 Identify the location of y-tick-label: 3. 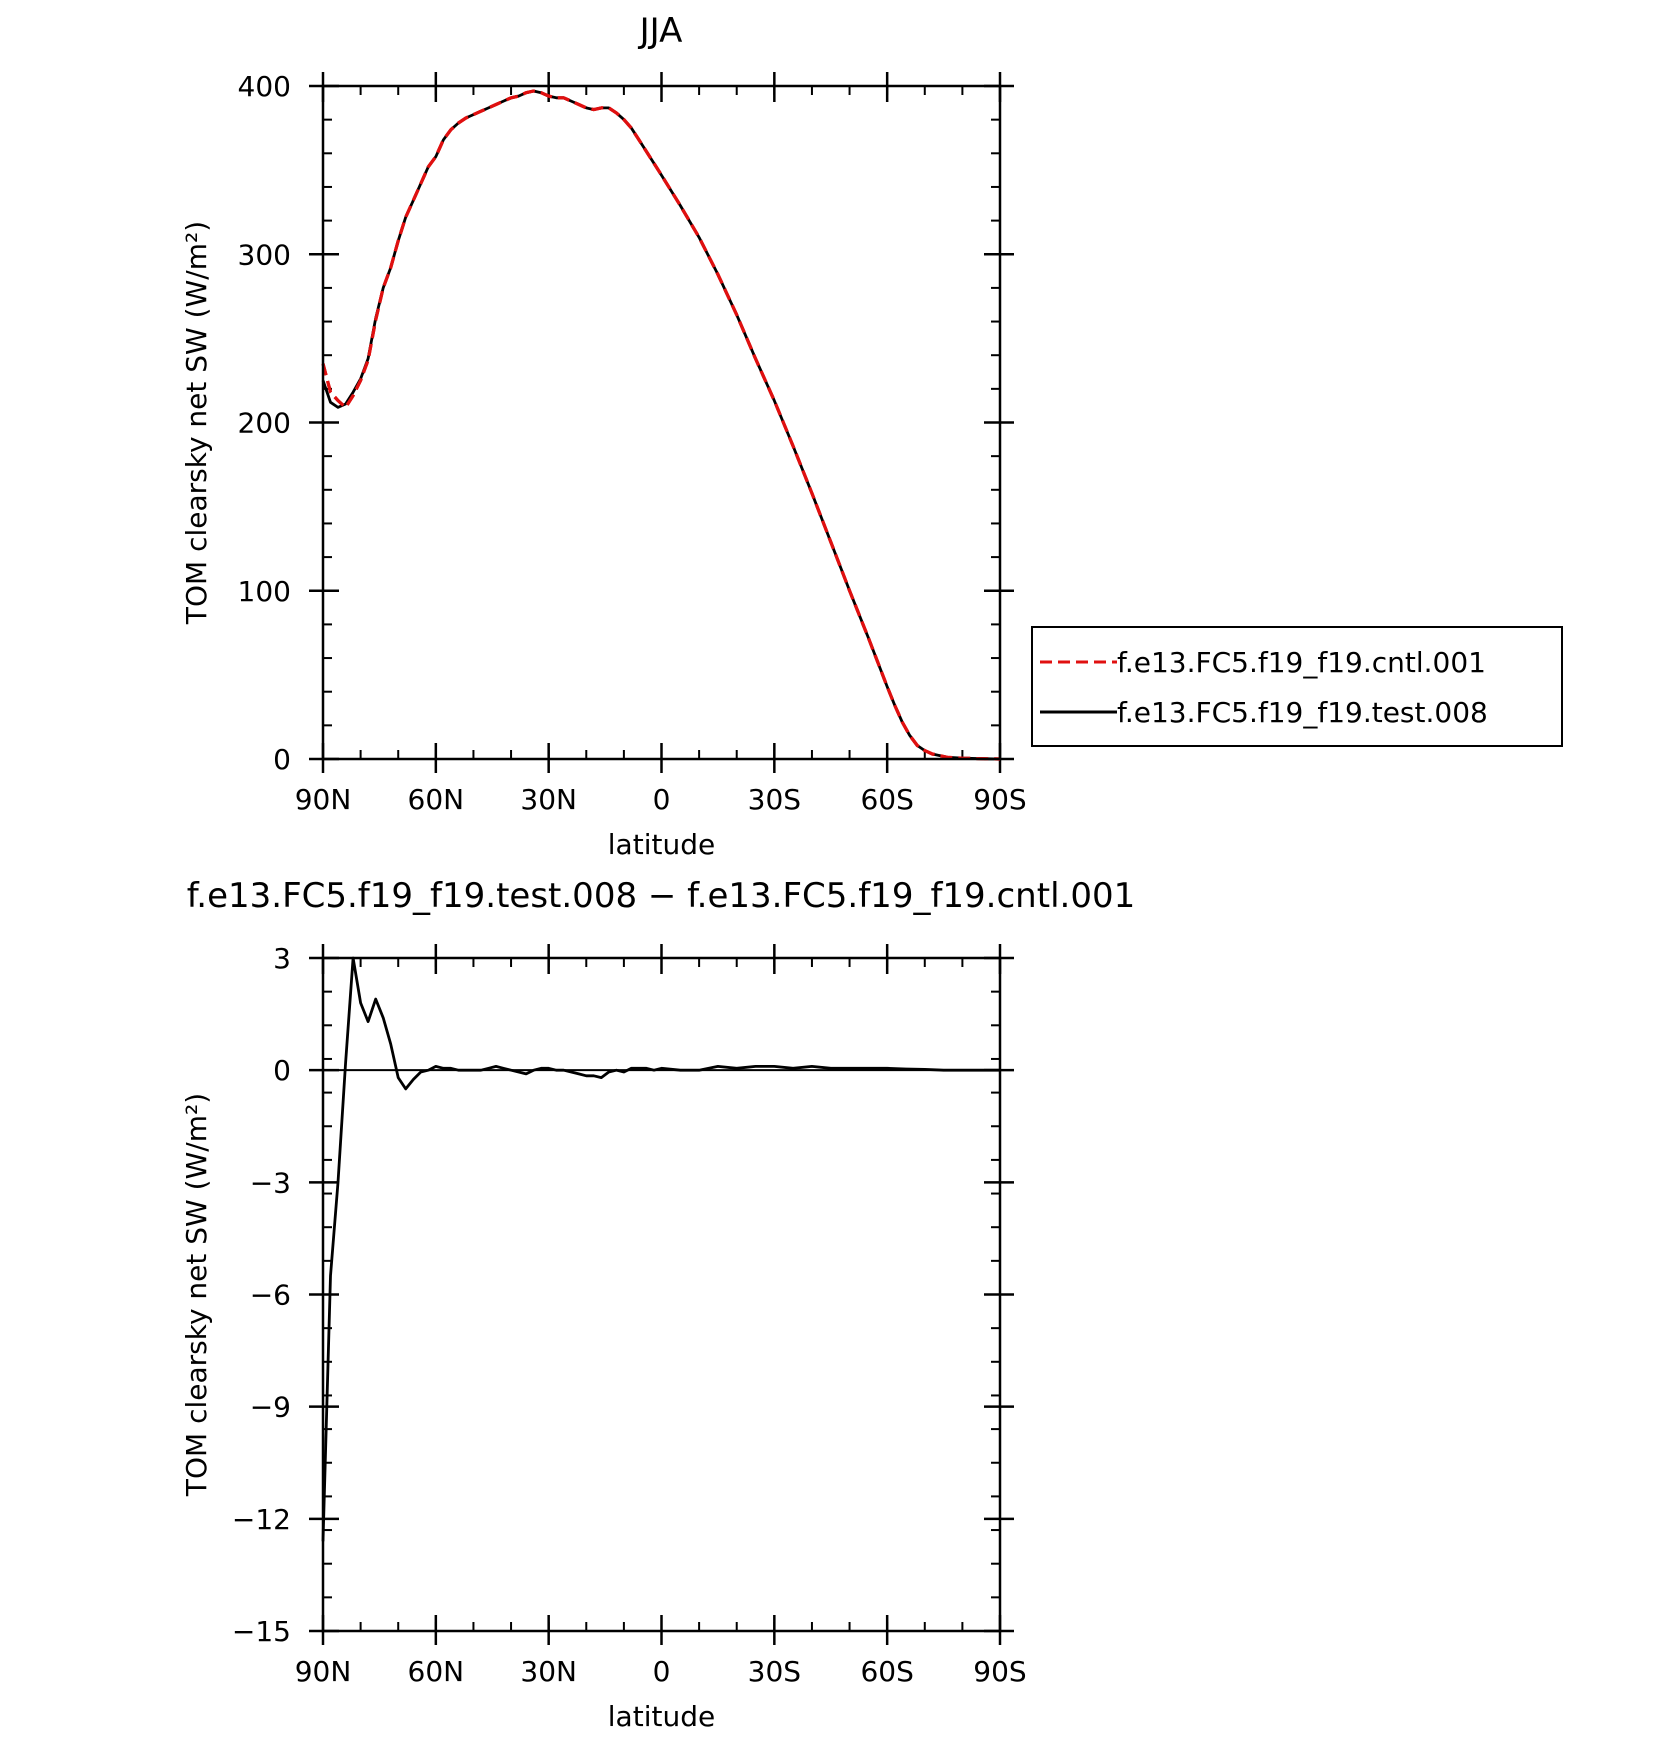
(282, 958).